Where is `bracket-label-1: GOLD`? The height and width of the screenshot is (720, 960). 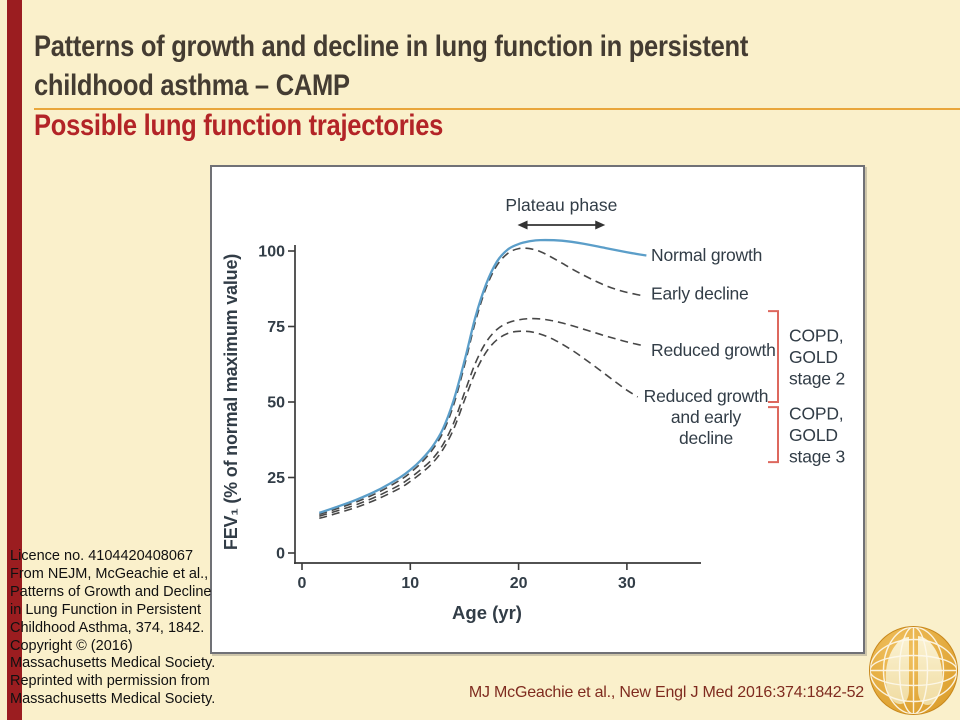 bracket-label-1: GOLD is located at coordinates (813, 357).